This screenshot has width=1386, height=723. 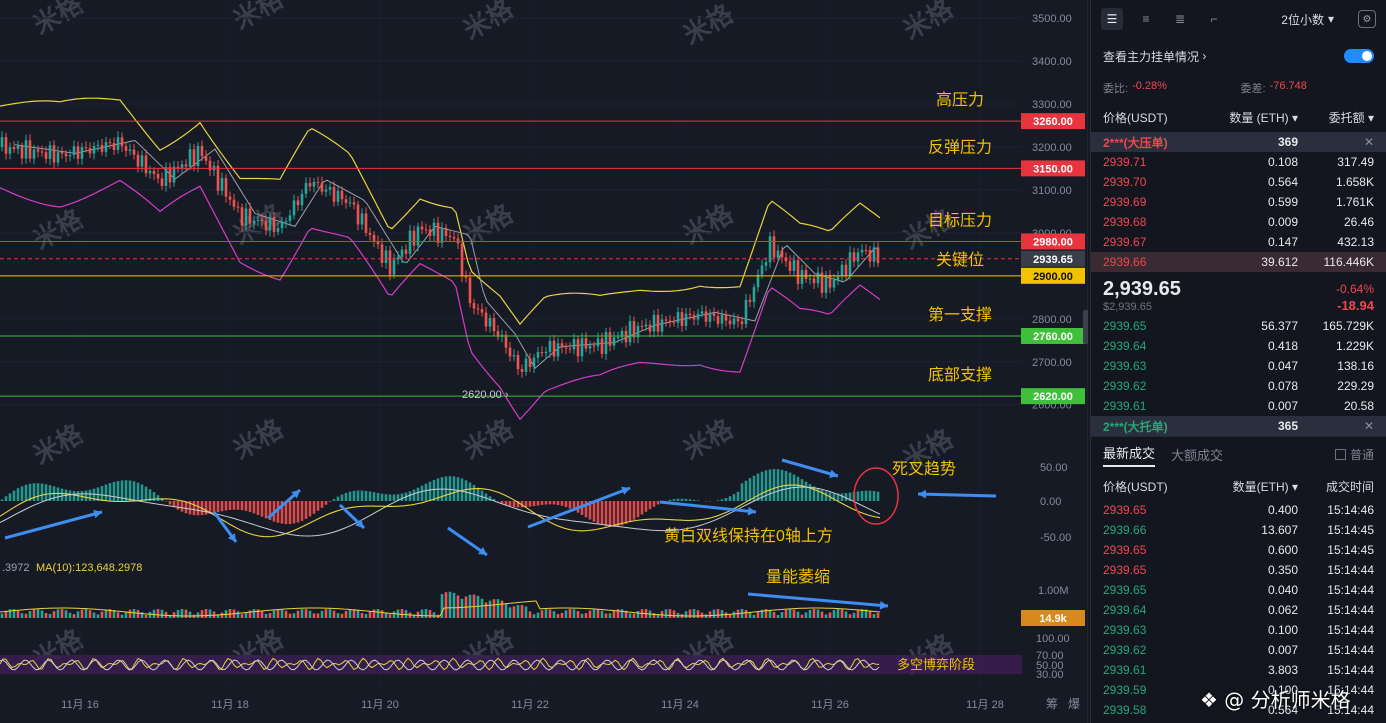 I want to click on trade-row: 2939.64 0.062 15:14:44, so click(x=1238, y=610).